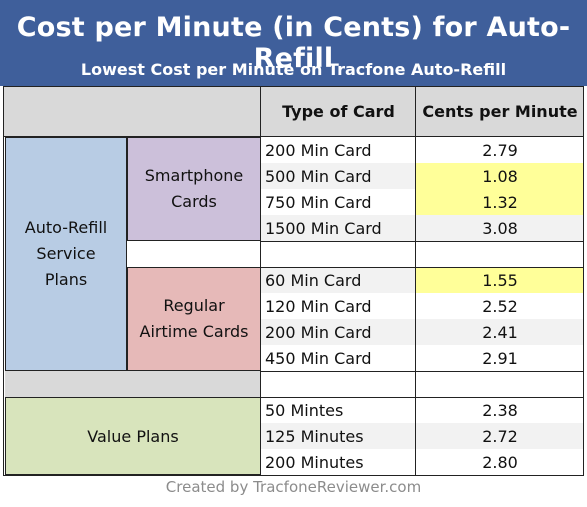  What do you see at coordinates (338, 228) in the screenshot?
I see `card-type-cell: 1500 Min Card` at bounding box center [338, 228].